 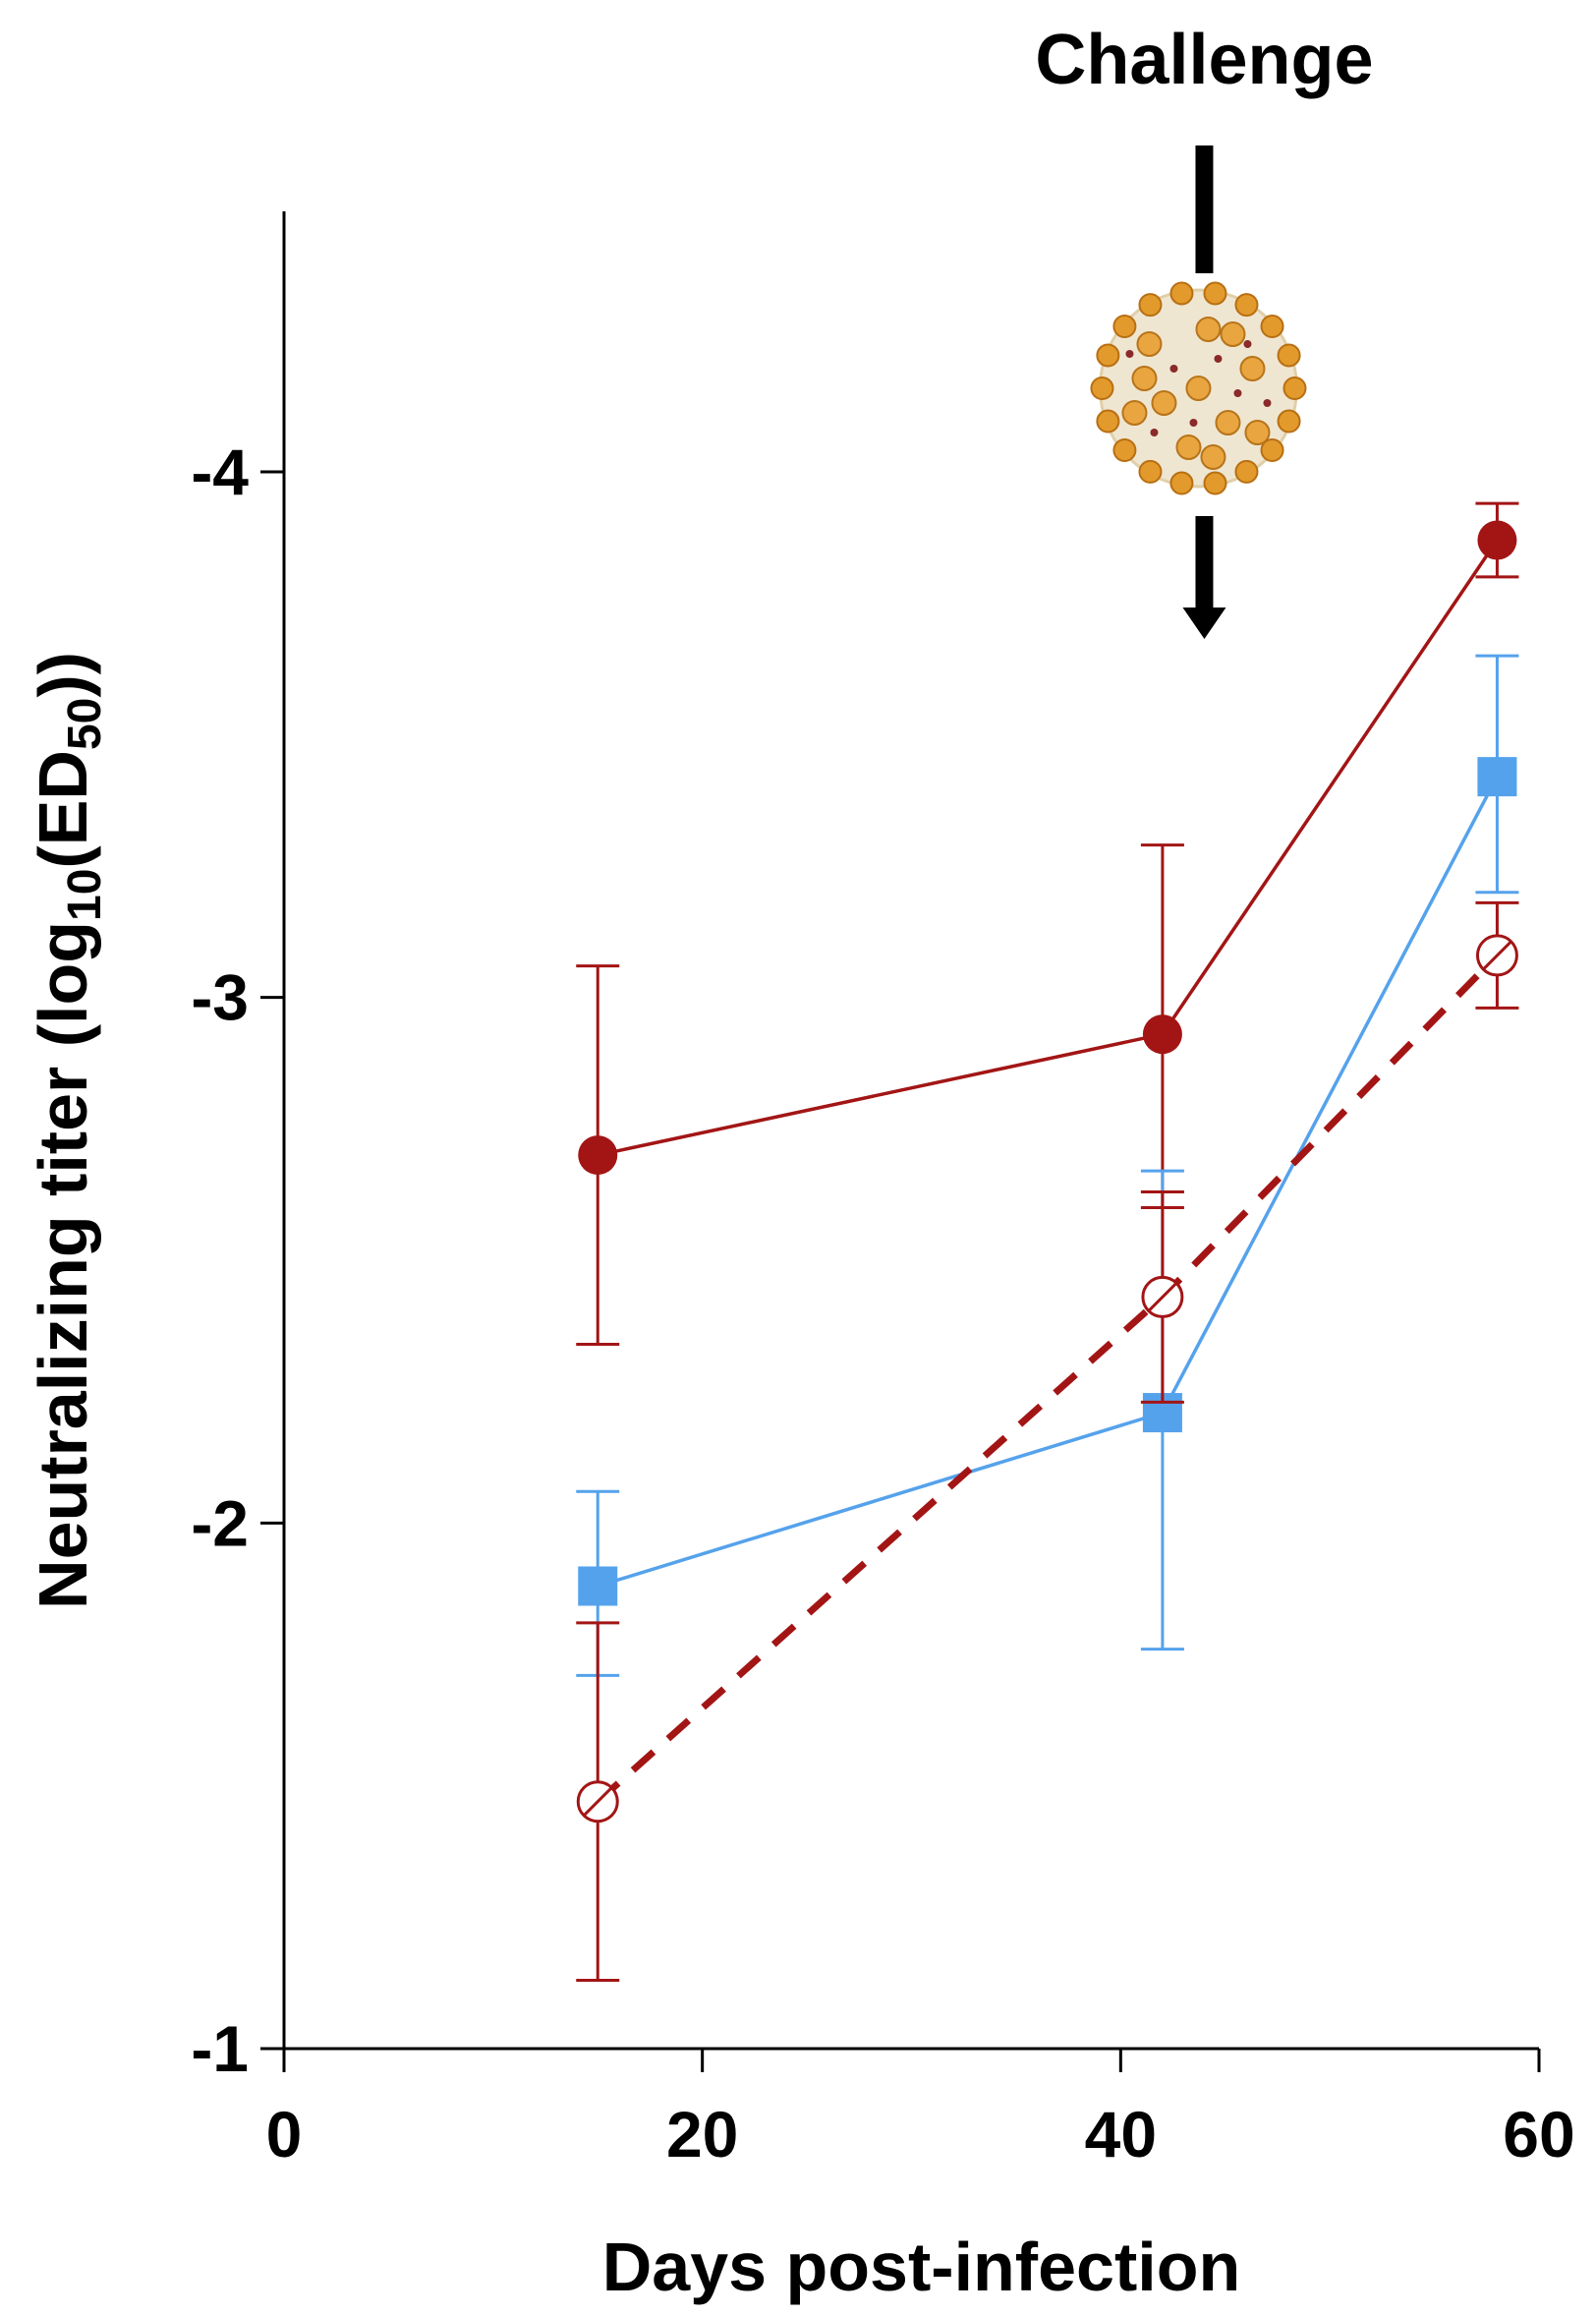 What do you see at coordinates (220, 1522) in the screenshot?
I see `y-tick-label: -2` at bounding box center [220, 1522].